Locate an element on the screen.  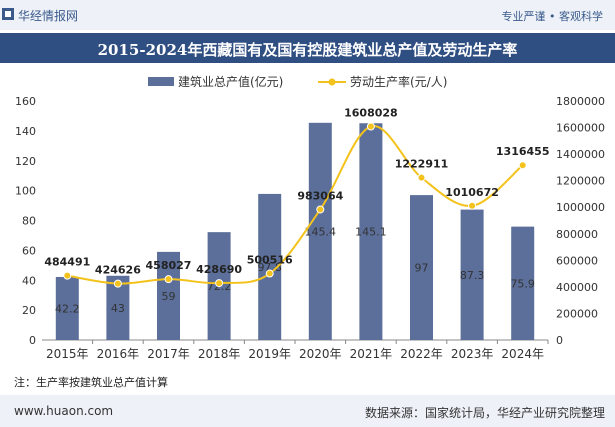
brand-logo-icon is located at coordinates (8, 14).